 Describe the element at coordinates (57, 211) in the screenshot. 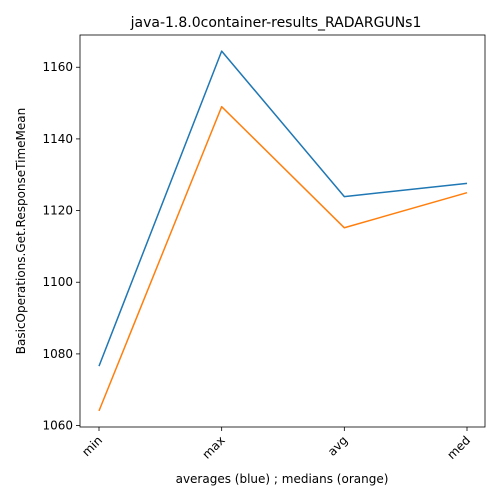

I see `y-tick-label: 1120` at that location.